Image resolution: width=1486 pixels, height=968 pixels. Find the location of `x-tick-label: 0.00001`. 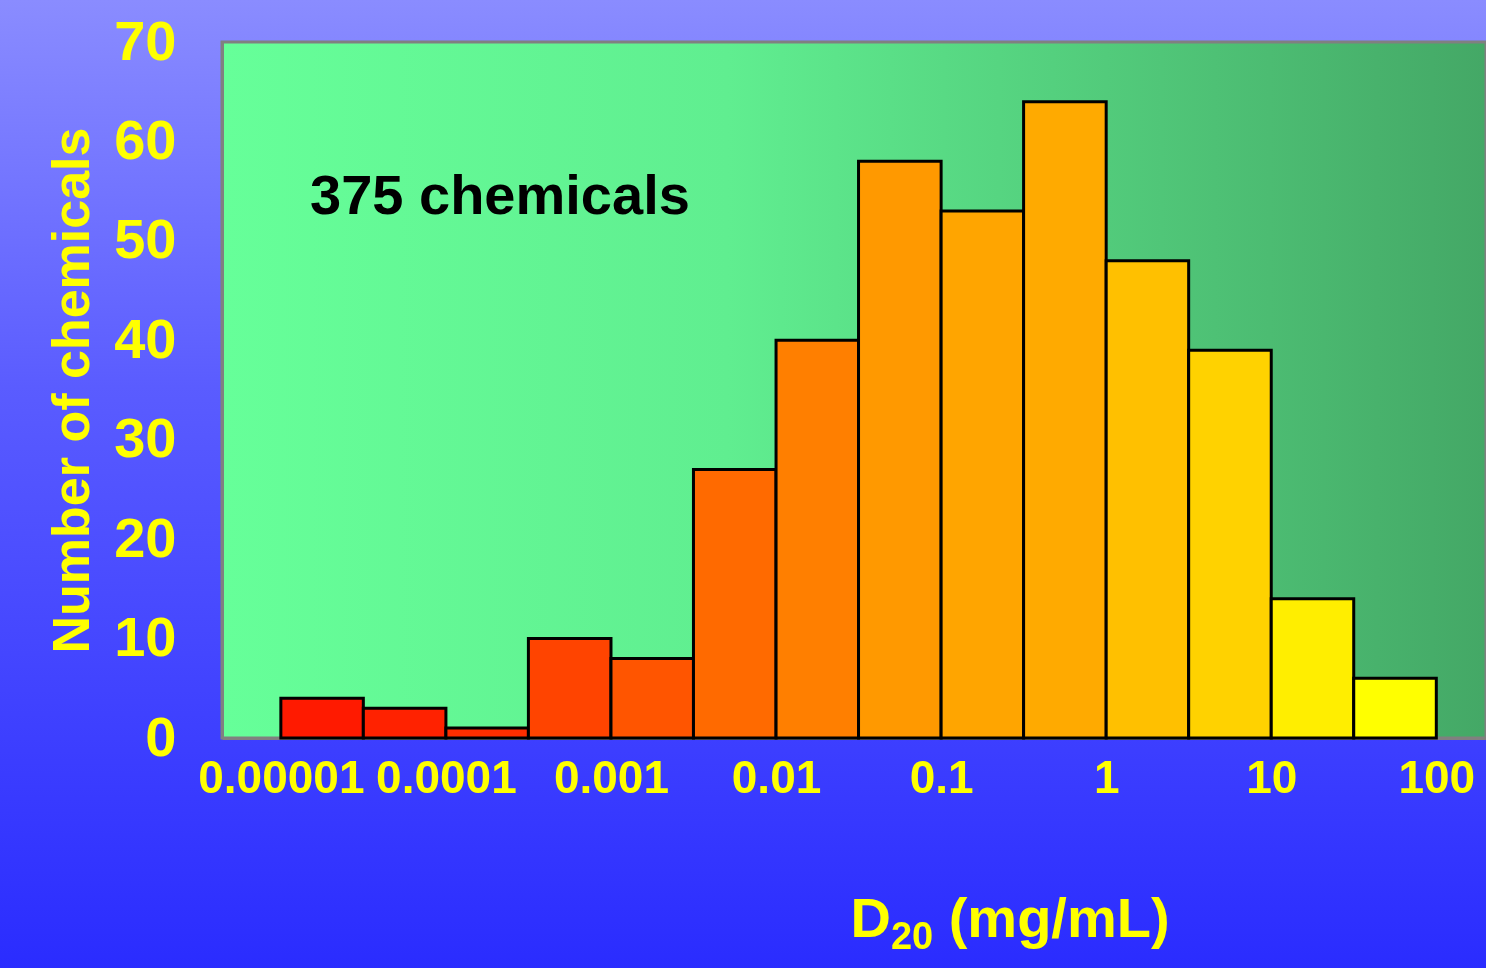

x-tick-label: 0.00001 is located at coordinates (281, 776).